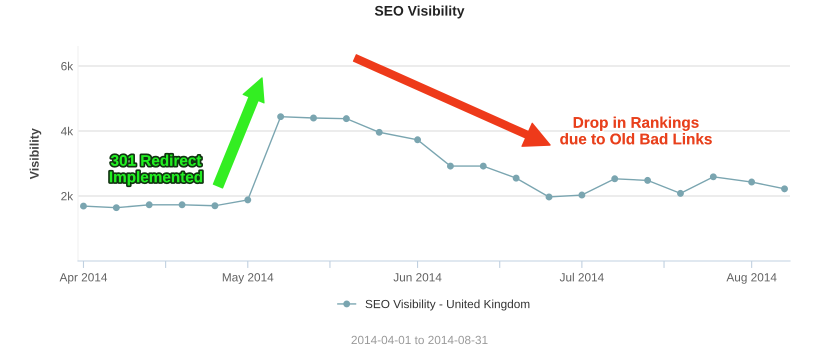 The width and height of the screenshot is (839, 353). What do you see at coordinates (67, 66) in the screenshot?
I see `y-tick-label: 6k` at bounding box center [67, 66].